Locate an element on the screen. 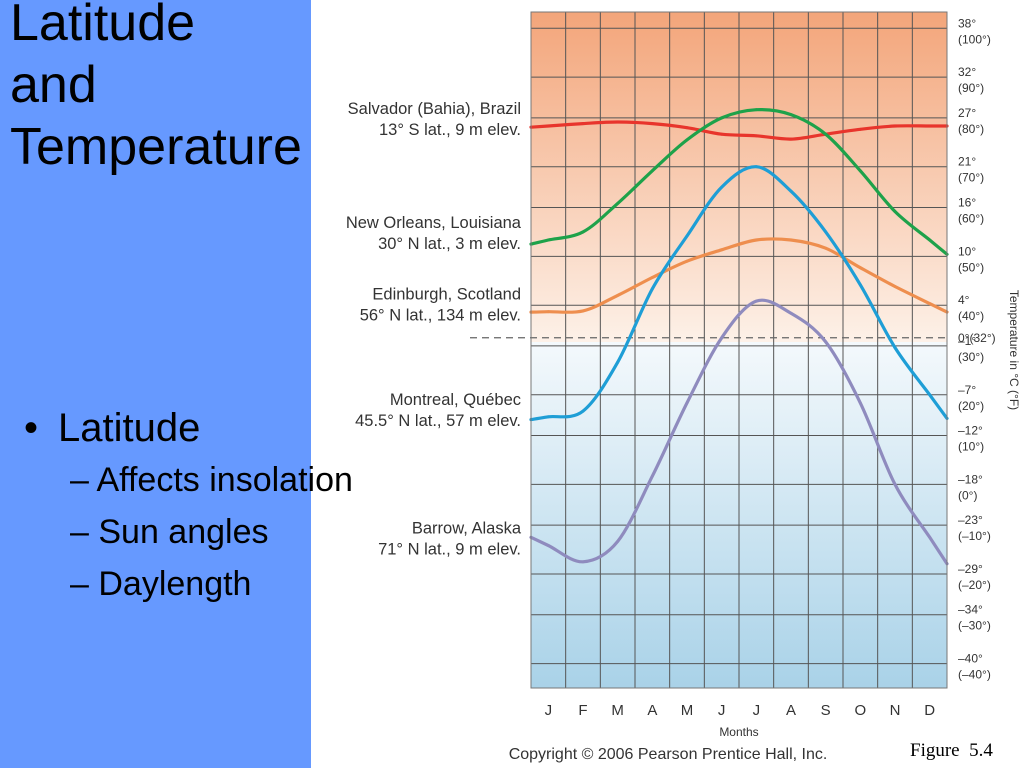  y-tick-label-c: –12° is located at coordinates (970, 431).